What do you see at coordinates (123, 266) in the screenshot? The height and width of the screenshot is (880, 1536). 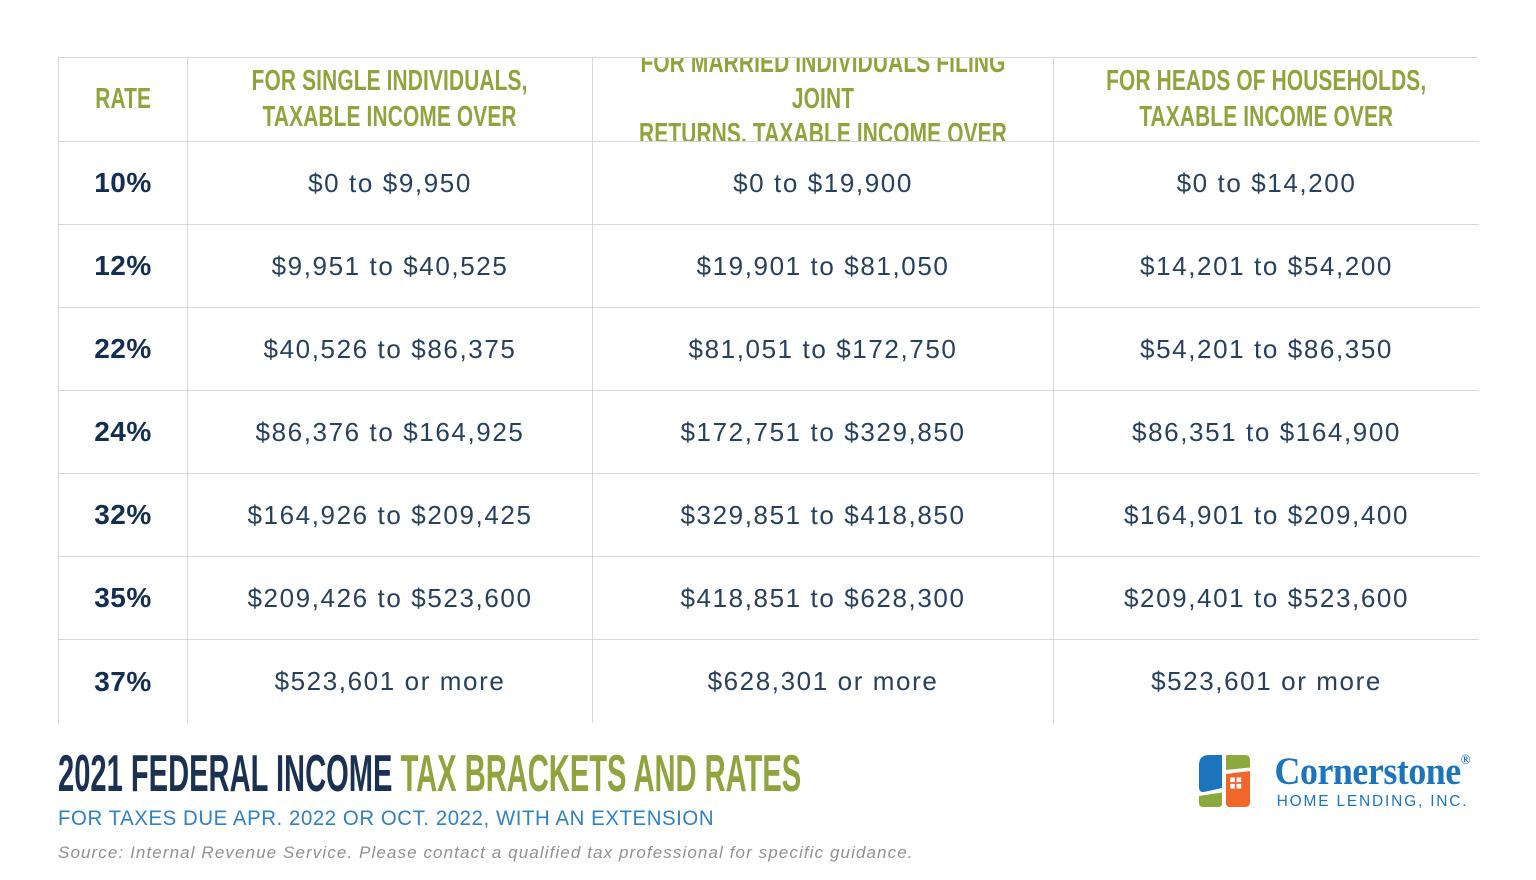 I see `rate-value: 12%` at bounding box center [123, 266].